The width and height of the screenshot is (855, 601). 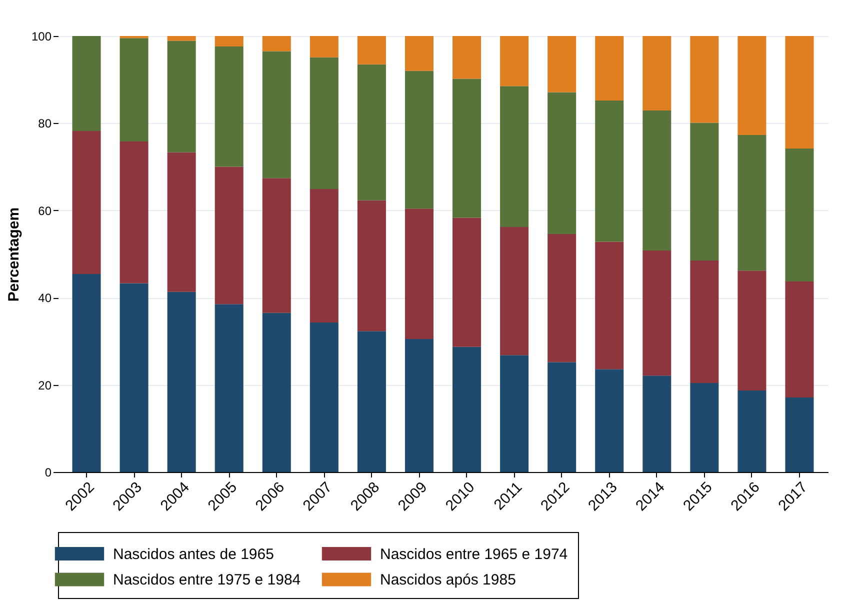 What do you see at coordinates (207, 580) in the screenshot?
I see `legend-label: Nascidos entre 1975 e 1984` at bounding box center [207, 580].